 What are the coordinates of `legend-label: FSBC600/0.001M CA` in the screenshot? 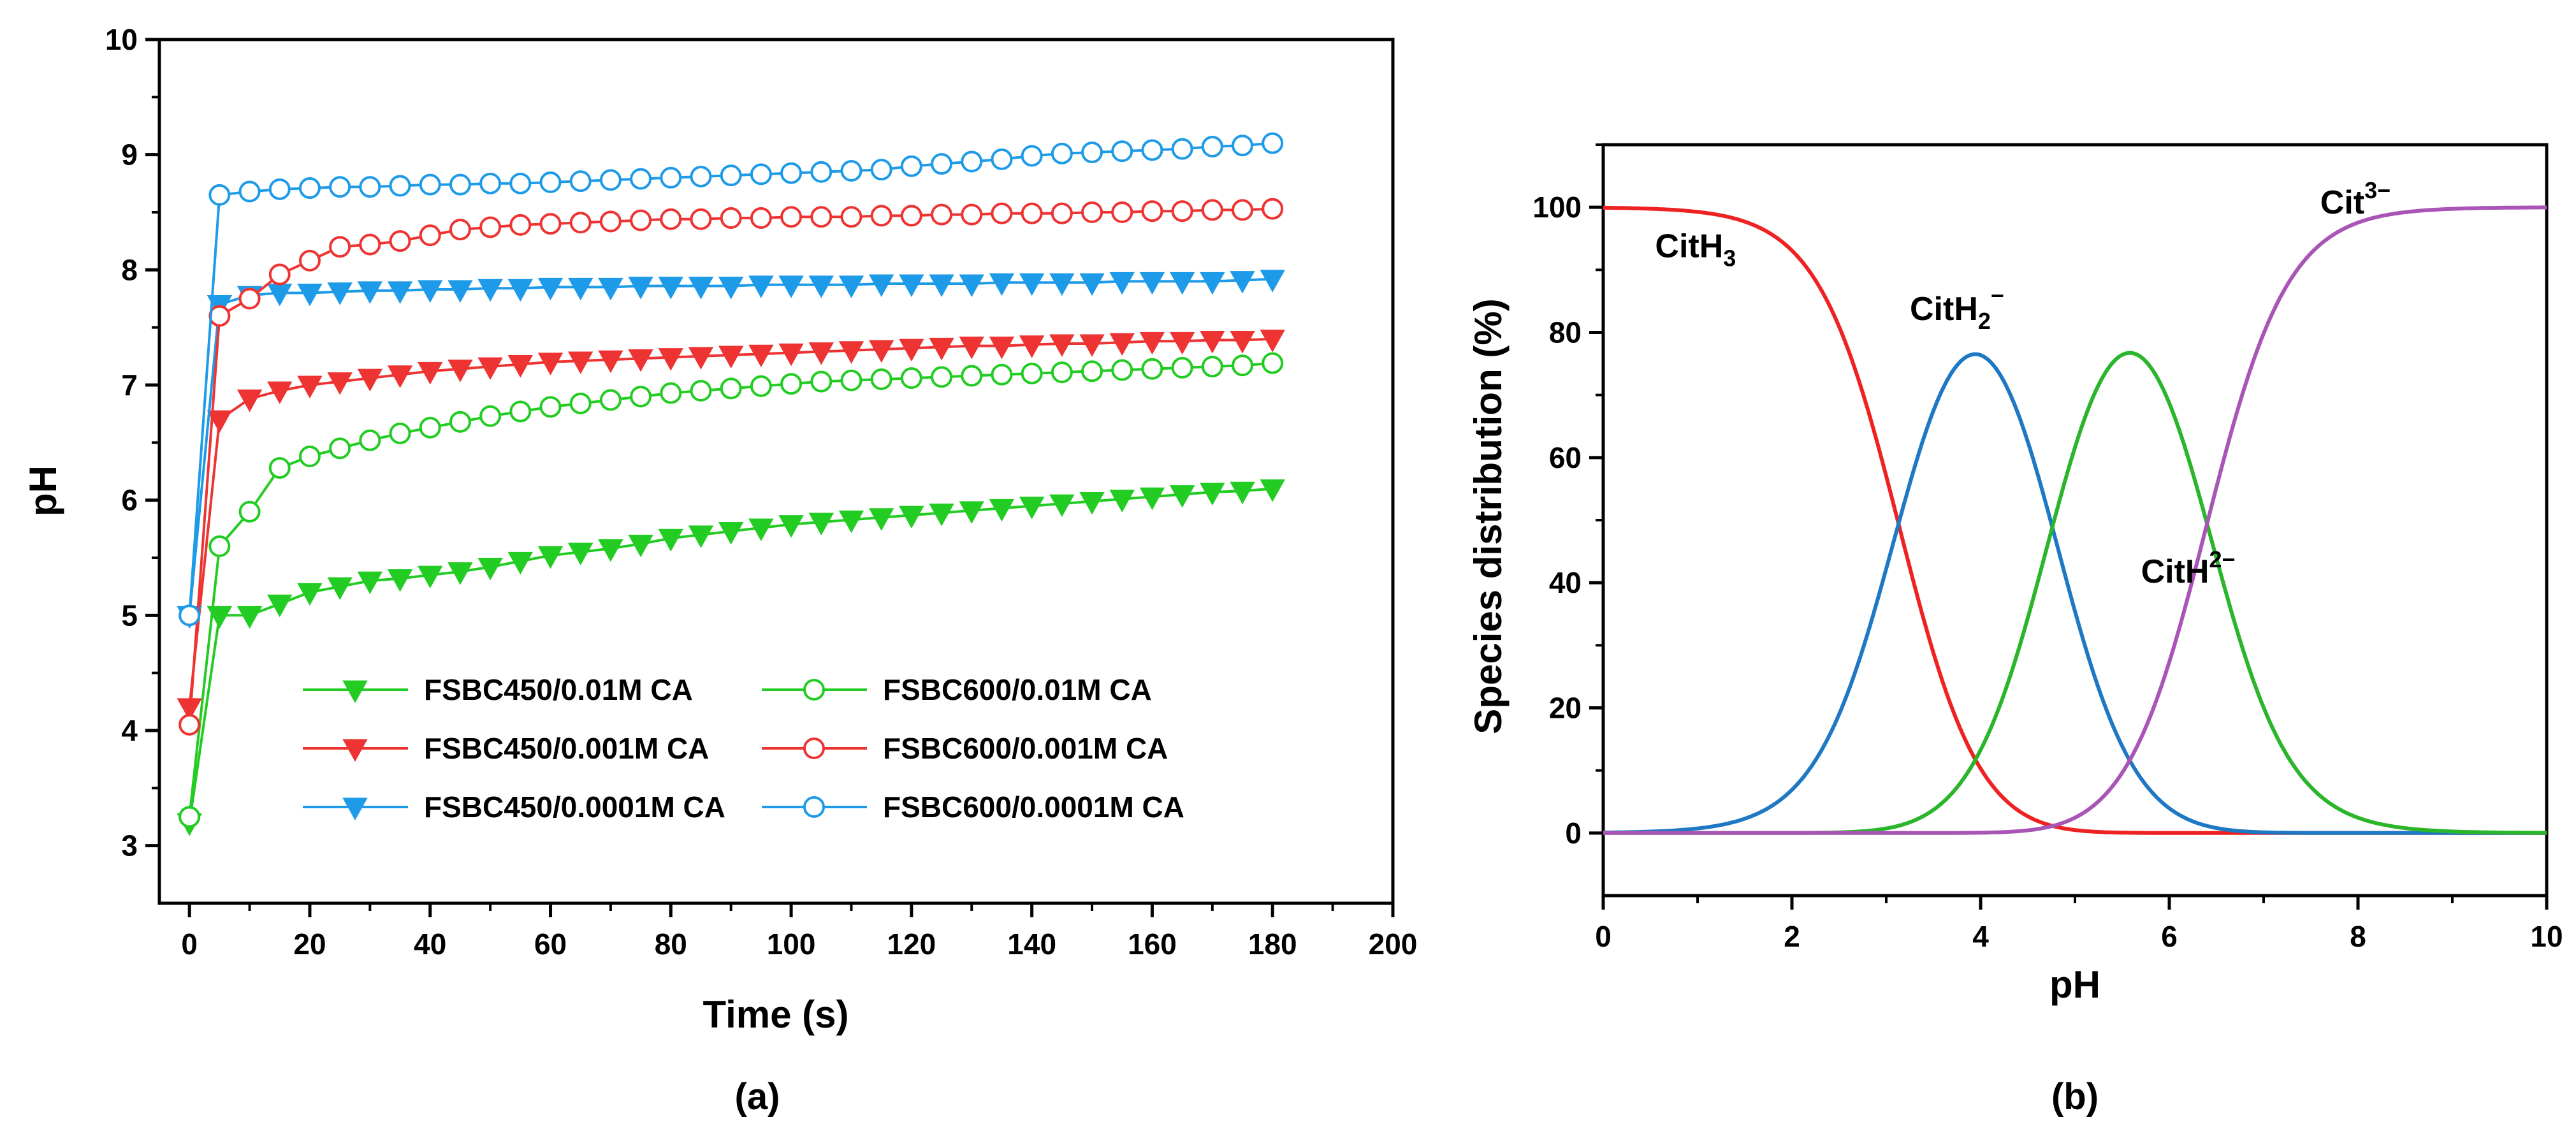 It's located at (1025, 748).